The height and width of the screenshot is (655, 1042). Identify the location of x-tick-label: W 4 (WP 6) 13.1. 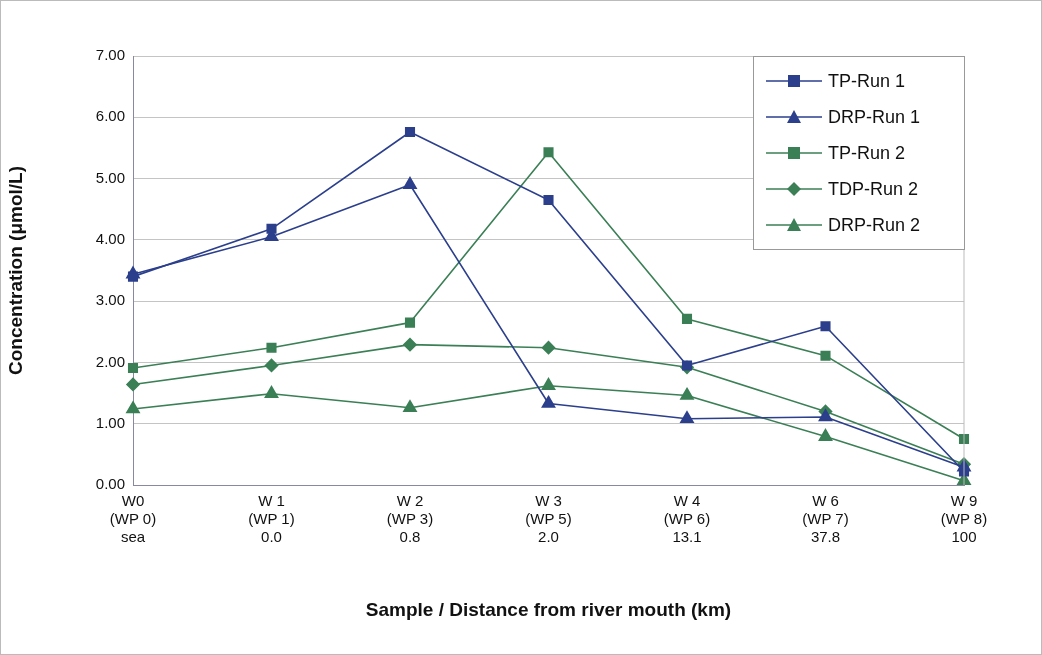
(687, 519).